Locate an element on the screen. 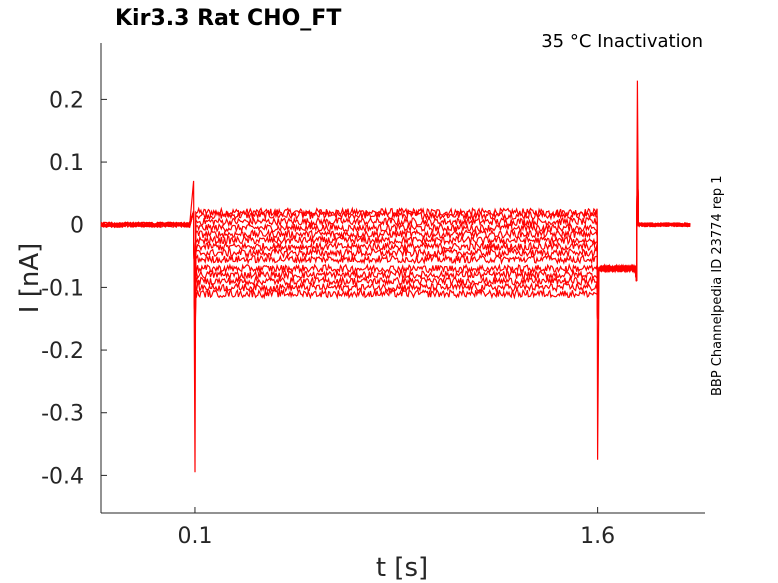 The width and height of the screenshot is (778, 583). chart-title: Kir3.3 Rat CHO_FT is located at coordinates (228, 18).